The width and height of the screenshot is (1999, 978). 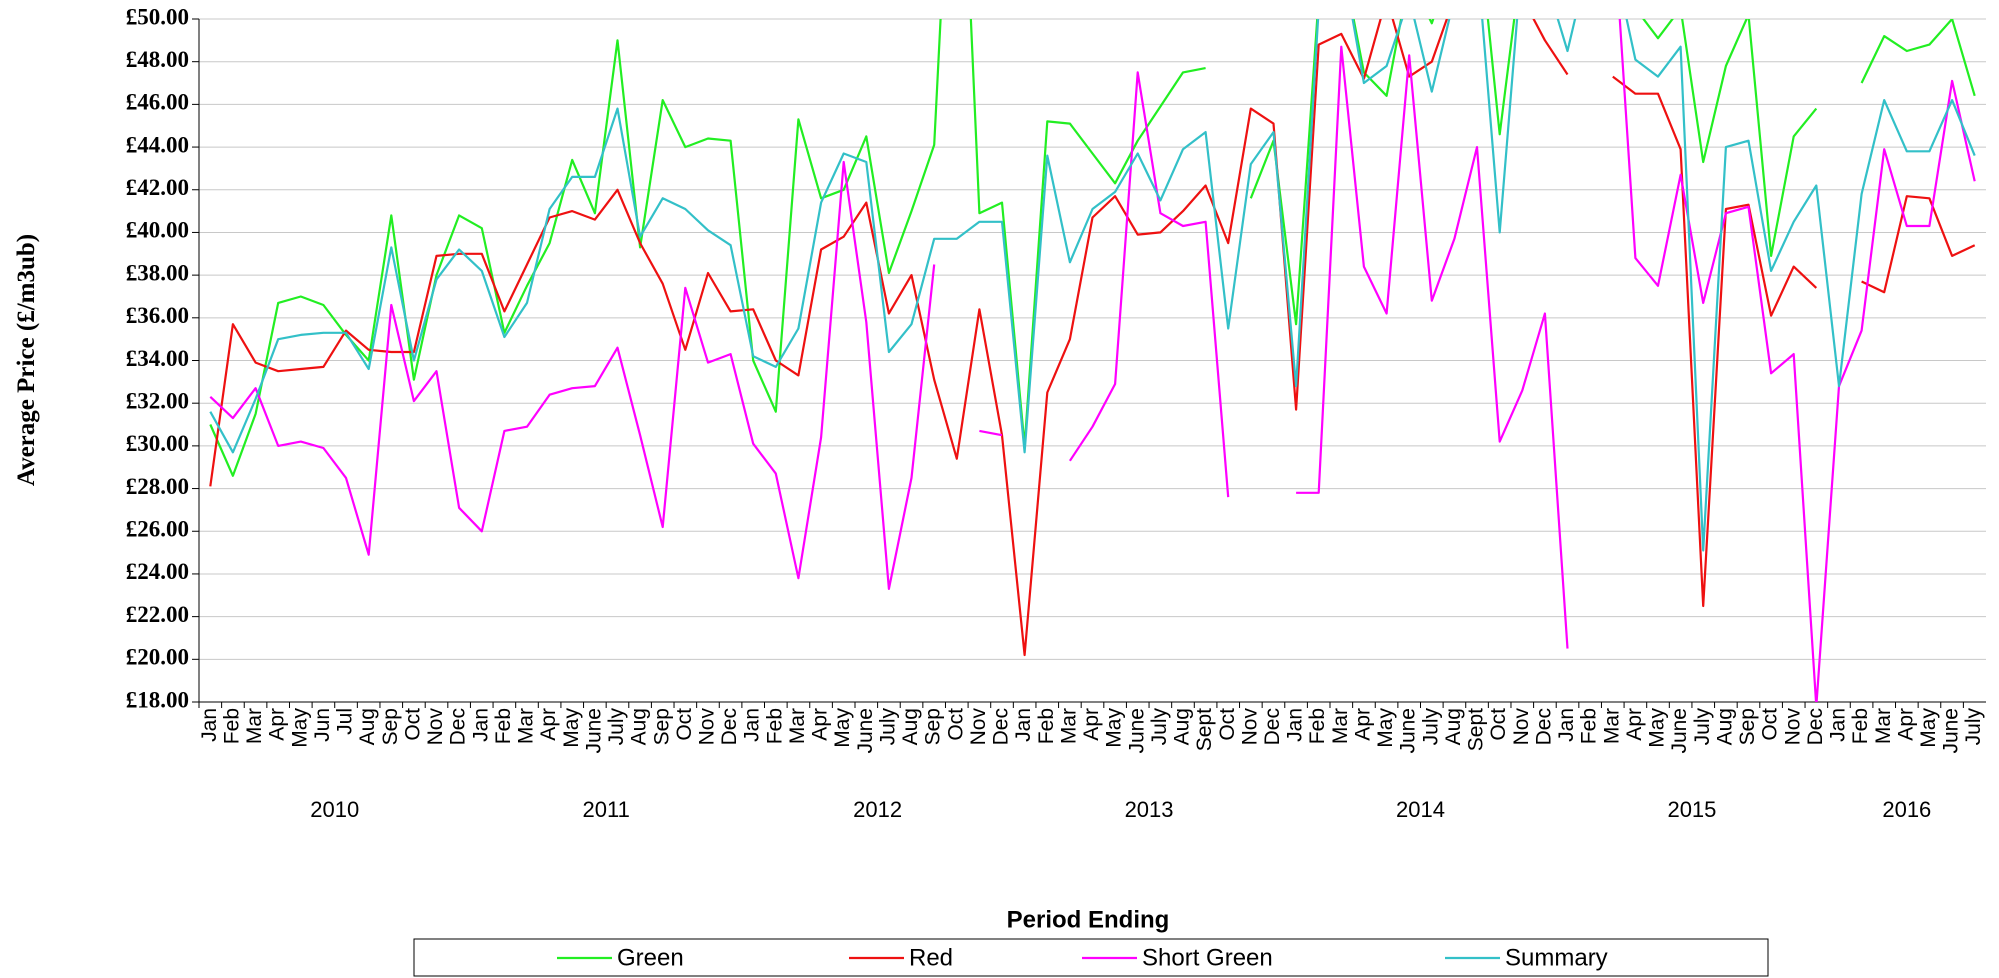 I want to click on y-tick-label: £26.00, so click(x=157, y=529).